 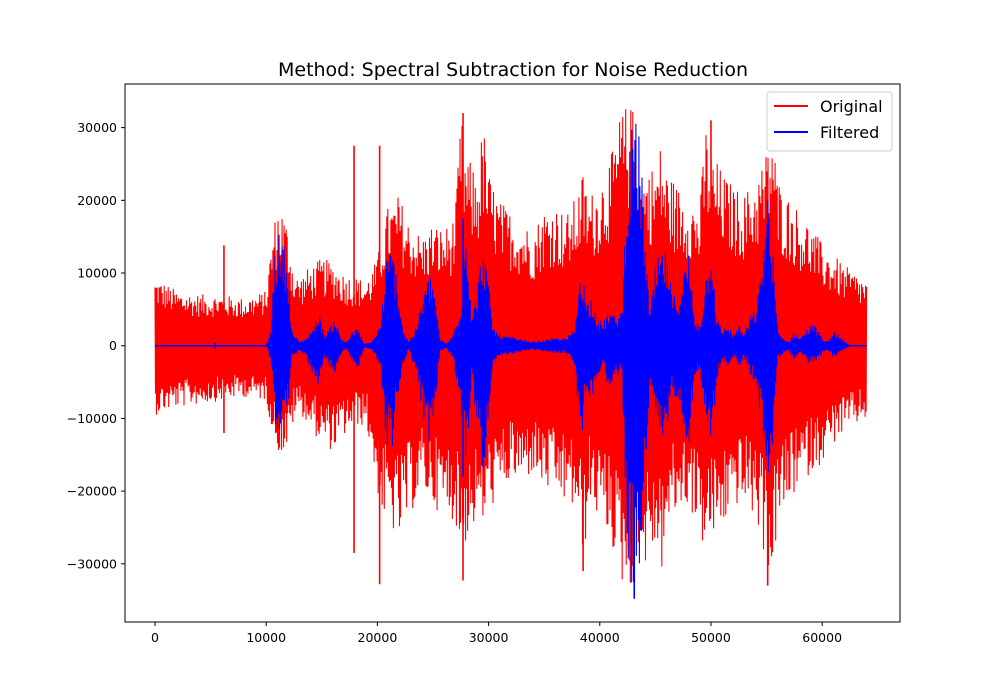 I want to click on y-tick-label: 10000, so click(x=97, y=273).